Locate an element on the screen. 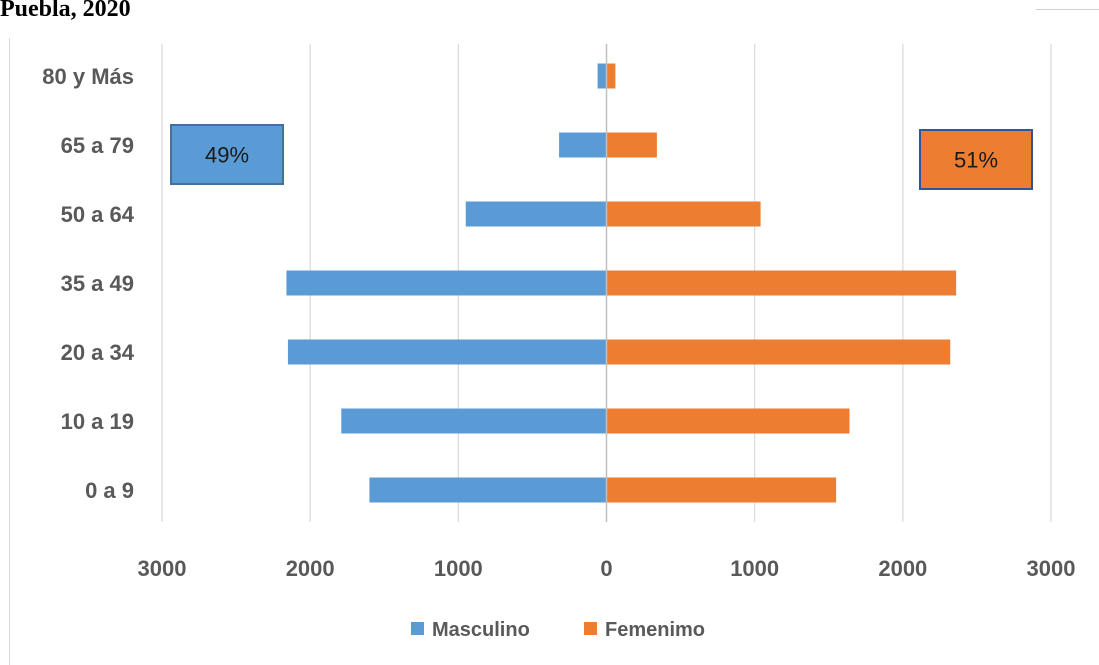 The height and width of the screenshot is (665, 1099). legend-label-femenimo: Femenimo is located at coordinates (655, 630).